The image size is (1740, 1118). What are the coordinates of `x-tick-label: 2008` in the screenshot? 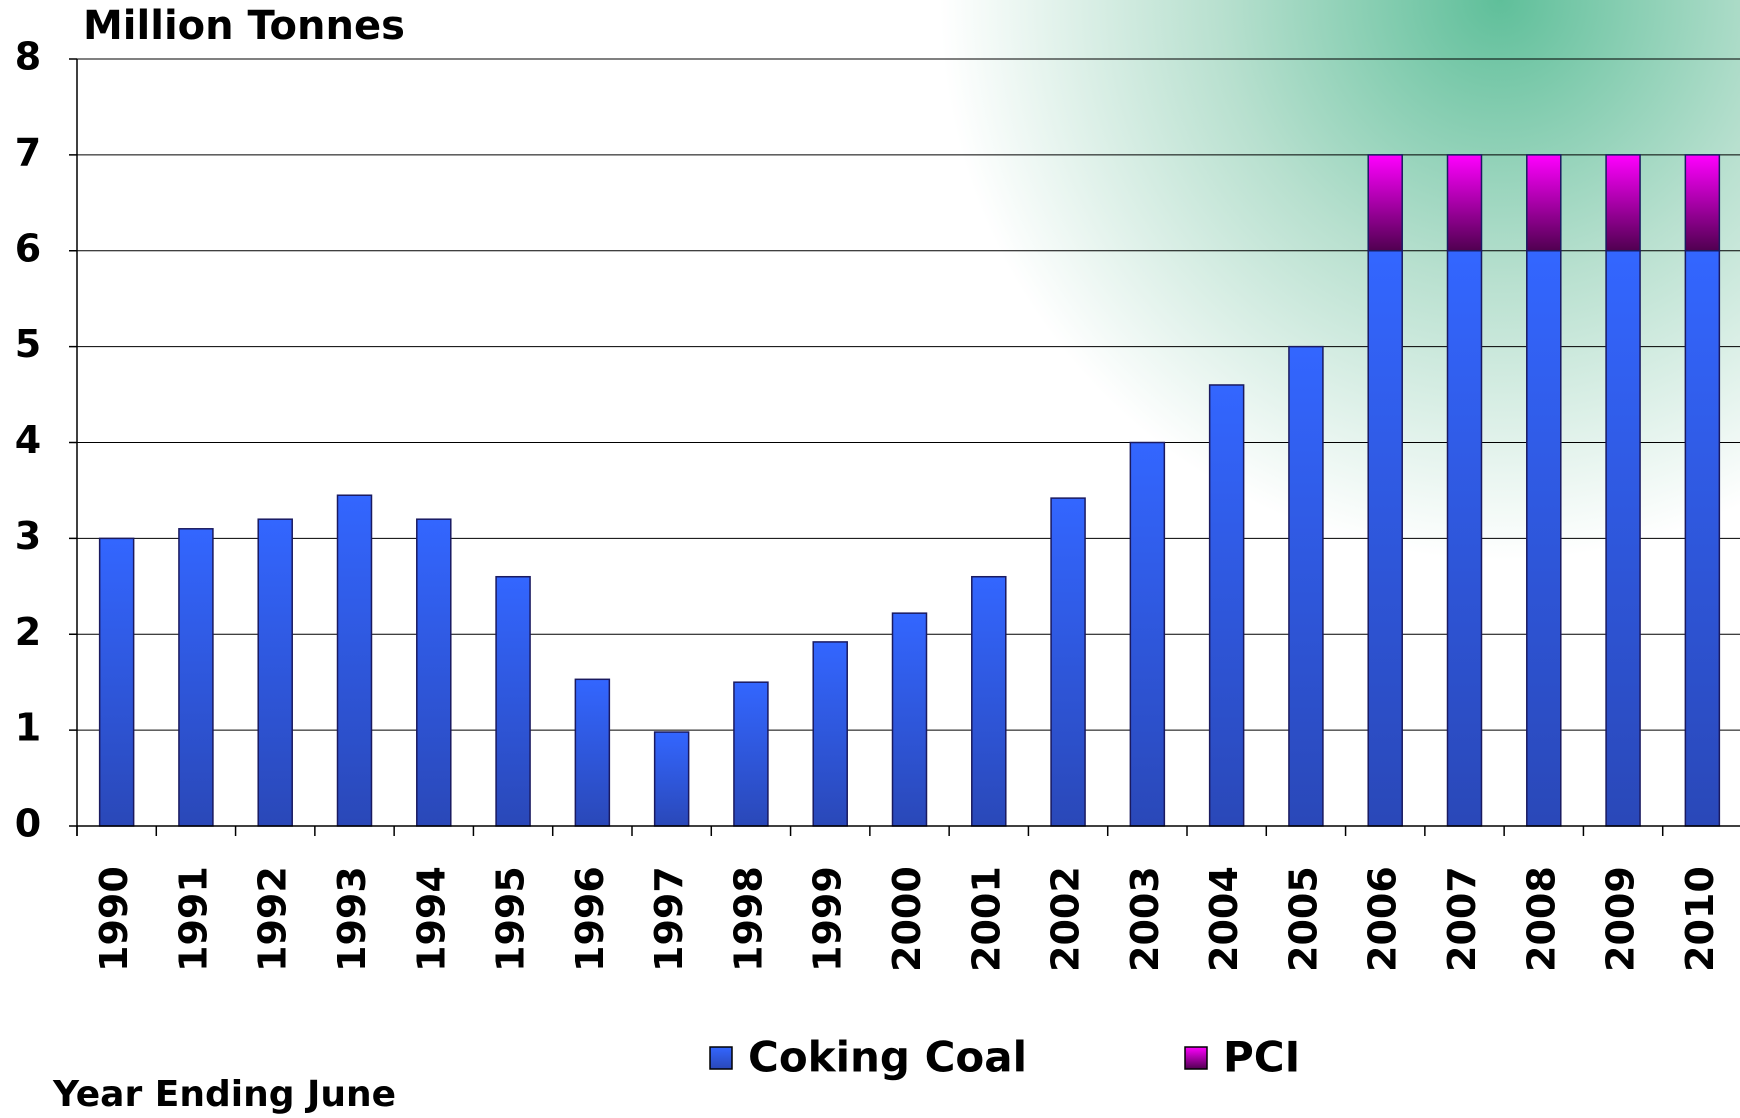 It's located at (1541, 919).